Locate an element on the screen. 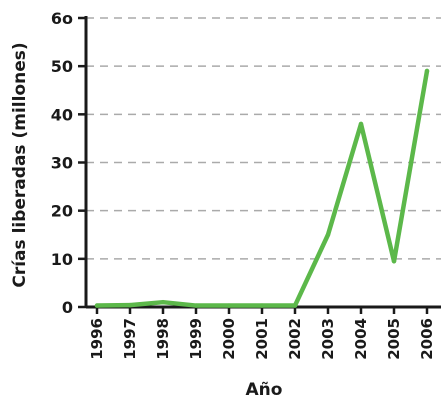 The height and width of the screenshot is (410, 441). y-tick-labels: 0 10 20 30 40 50 6o is located at coordinates (68, 163).